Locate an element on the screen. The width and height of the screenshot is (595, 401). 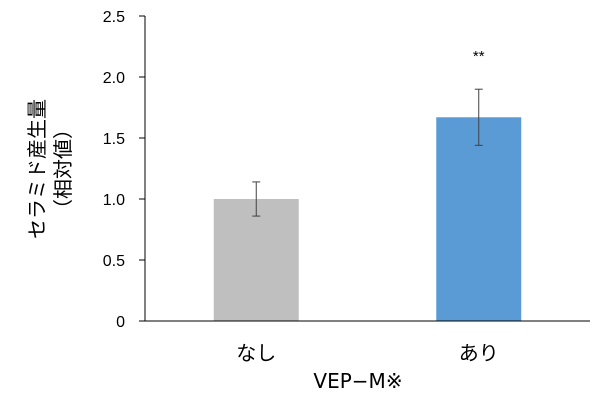
y-tick-label: 2.0 is located at coordinates (114, 78).